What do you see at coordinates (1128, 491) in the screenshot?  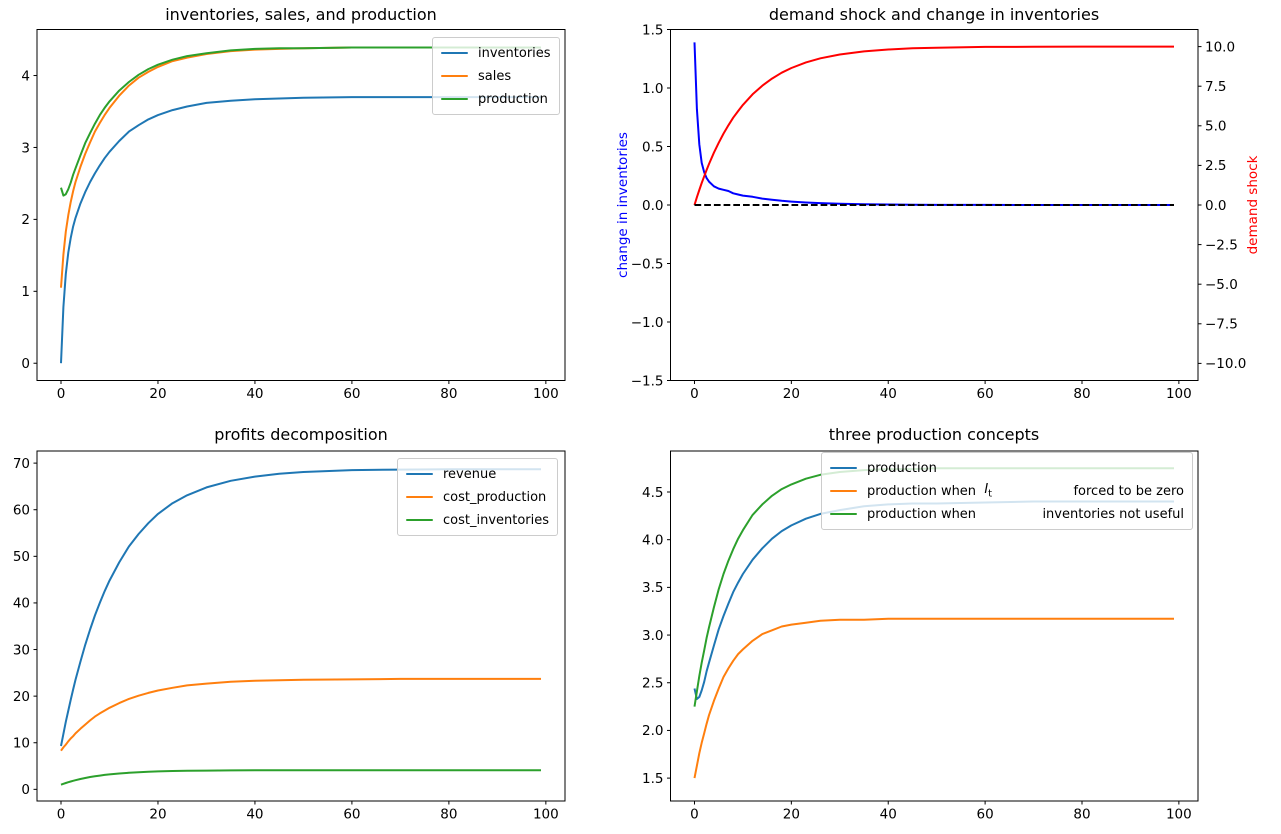 I see `legend-label: forced to be zero` at bounding box center [1128, 491].